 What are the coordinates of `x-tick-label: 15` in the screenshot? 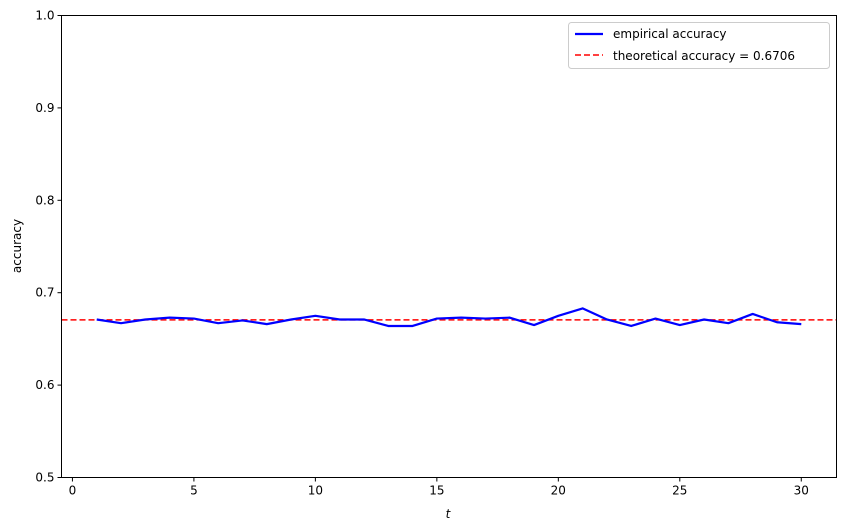 It's located at (436, 491).